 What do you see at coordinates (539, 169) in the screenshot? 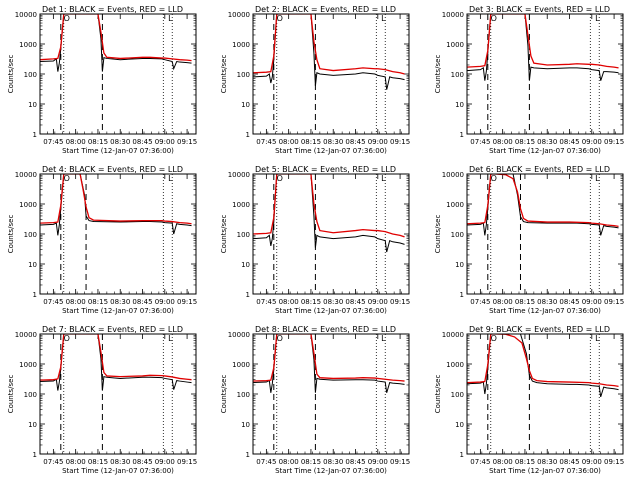
I see `panel-title: Det 6: BLACK = Events, RED = LLD` at bounding box center [539, 169].